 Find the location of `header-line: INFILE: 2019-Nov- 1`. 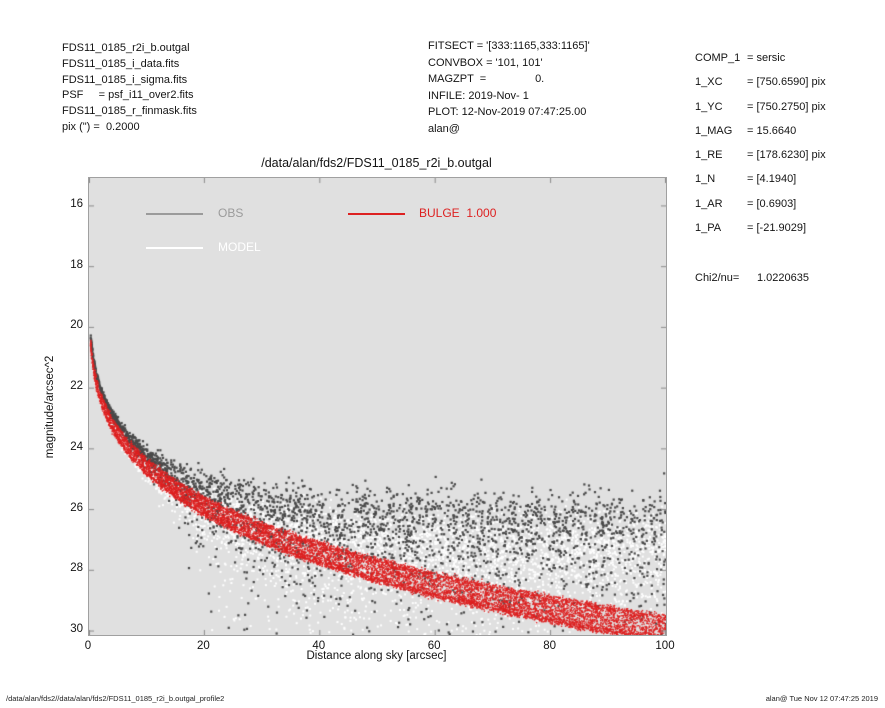

header-line: INFILE: 2019-Nov- 1 is located at coordinates (478, 95).